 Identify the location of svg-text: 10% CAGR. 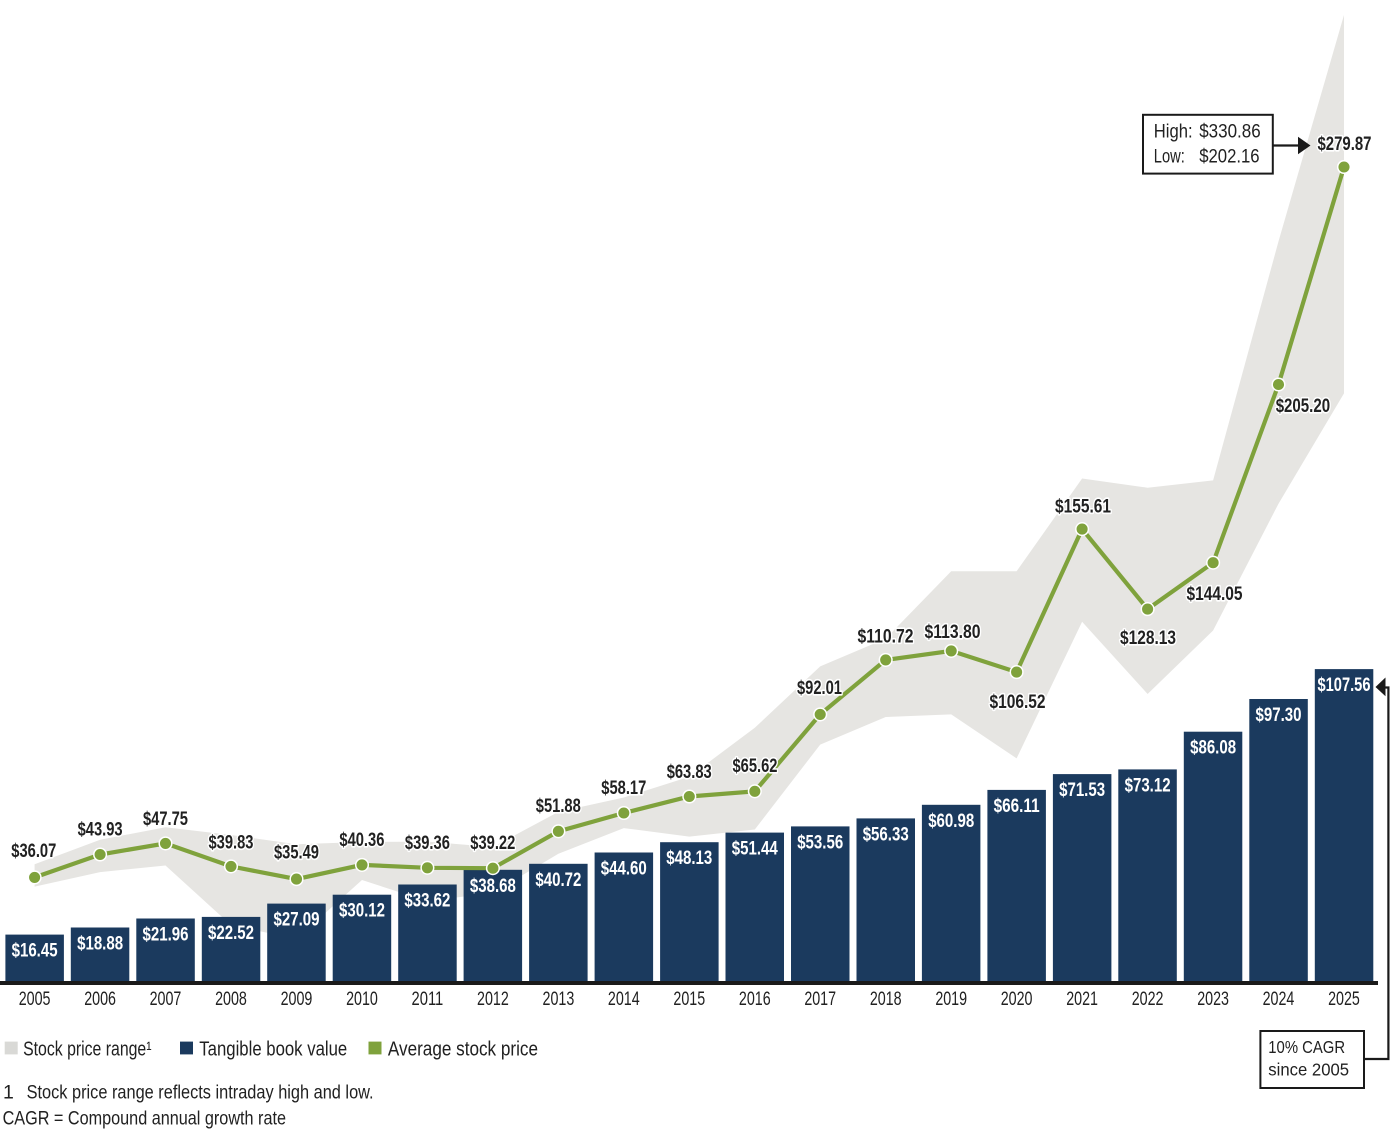
(1306, 1047).